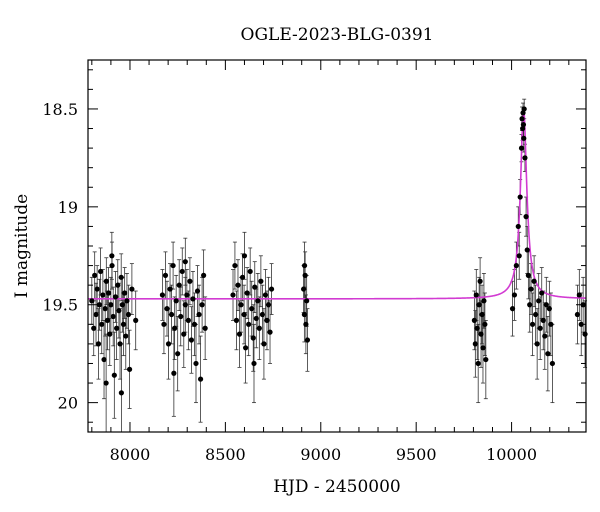 Image resolution: width=600 pixels, height=512 pixels. I want to click on x-tick-label: 8000, so click(130, 454).